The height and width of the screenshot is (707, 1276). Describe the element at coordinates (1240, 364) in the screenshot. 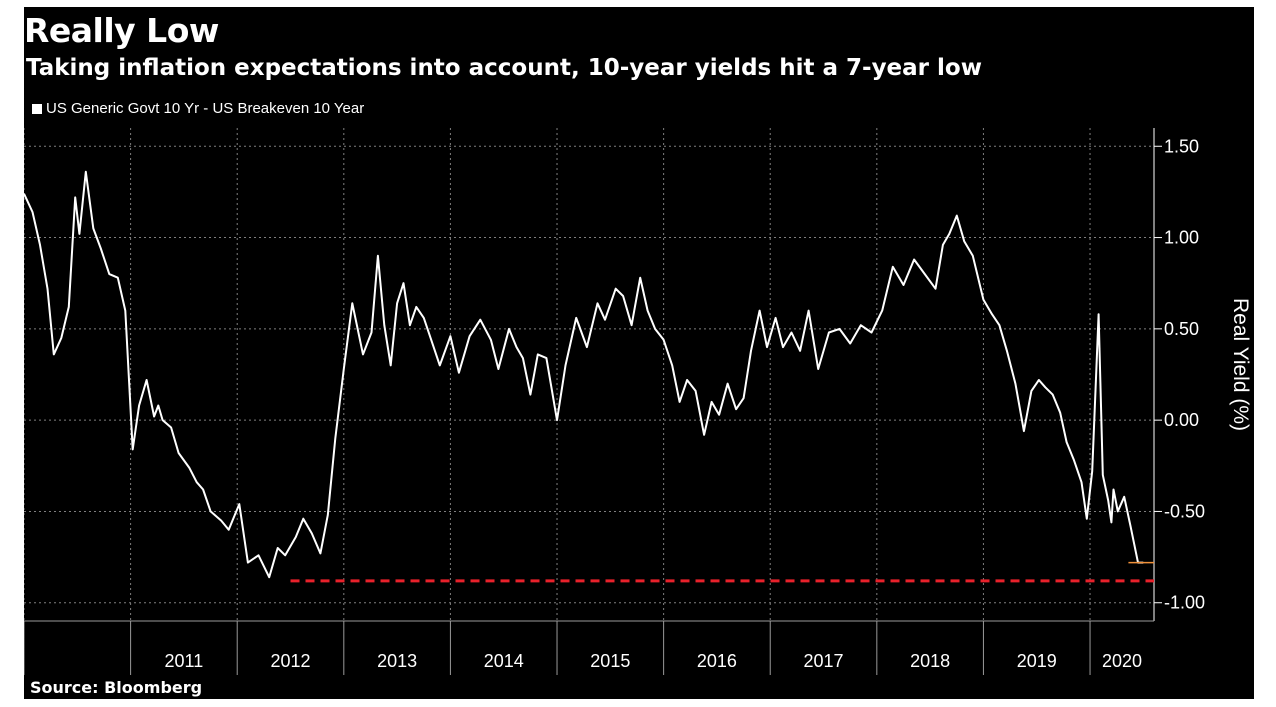

I see `y-axis-title: Real Yield (%)` at that location.